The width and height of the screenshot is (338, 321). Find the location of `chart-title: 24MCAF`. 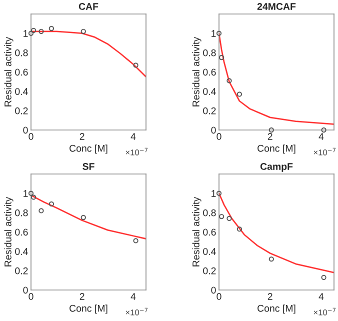

chart-title: 24MCAF is located at coordinates (276, 6).